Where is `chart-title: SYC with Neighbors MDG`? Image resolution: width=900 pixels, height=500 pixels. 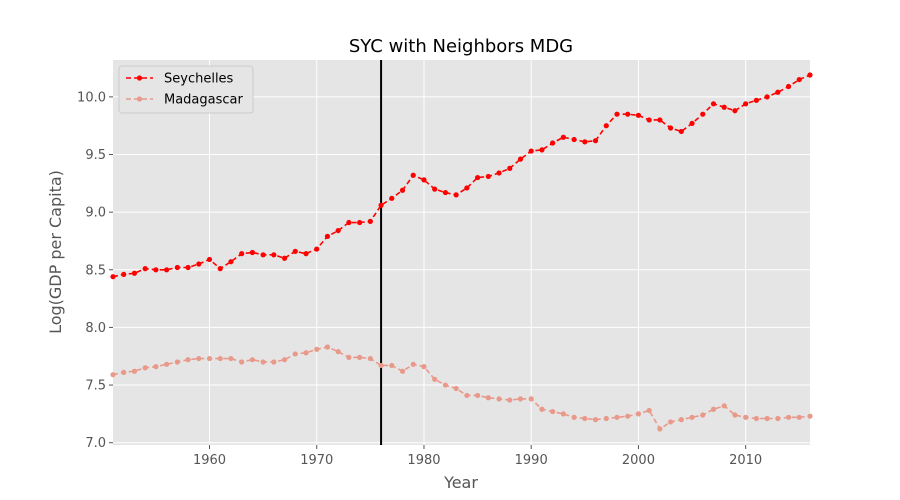 chart-title: SYC with Neighbors MDG is located at coordinates (461, 46).